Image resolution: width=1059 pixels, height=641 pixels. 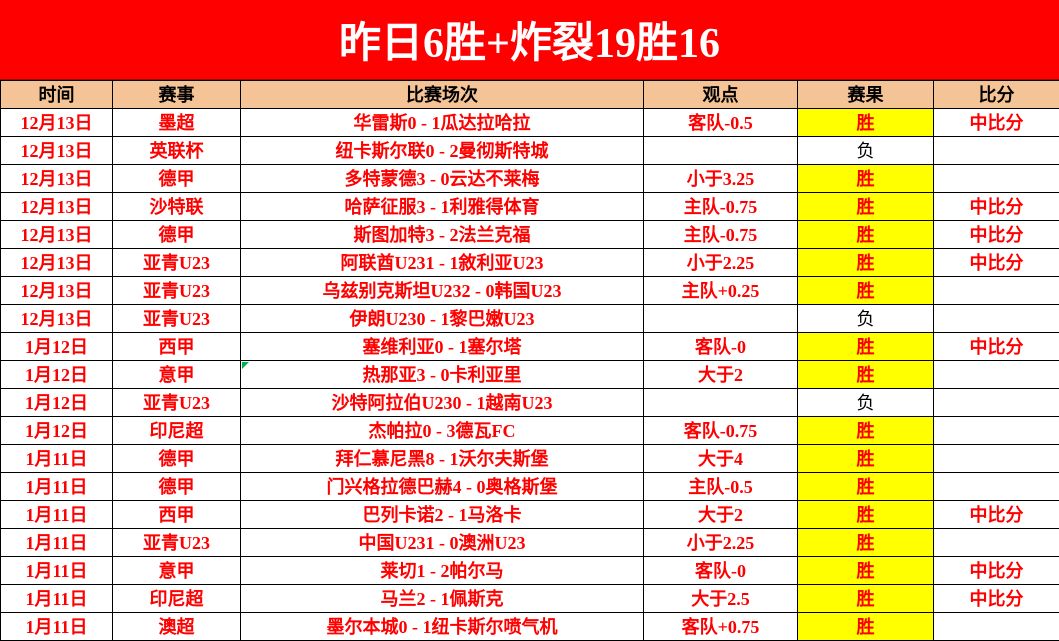 I want to click on league-cell: 墨超, so click(x=176, y=122).